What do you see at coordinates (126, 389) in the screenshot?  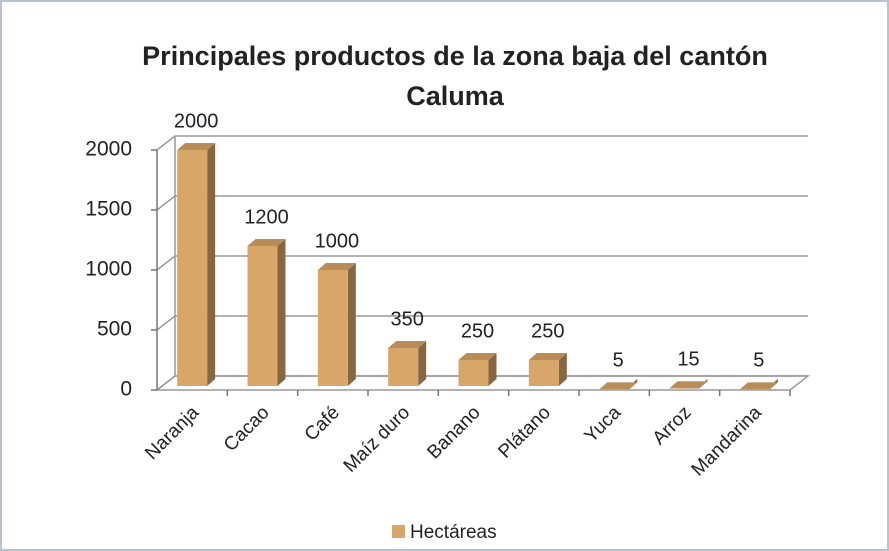 I see `y-tick-label: 0` at bounding box center [126, 389].